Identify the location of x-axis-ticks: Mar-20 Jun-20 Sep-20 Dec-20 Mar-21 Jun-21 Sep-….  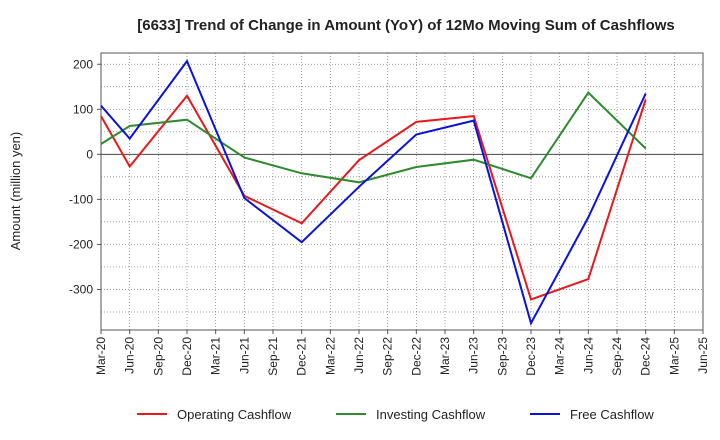
(402, 353).